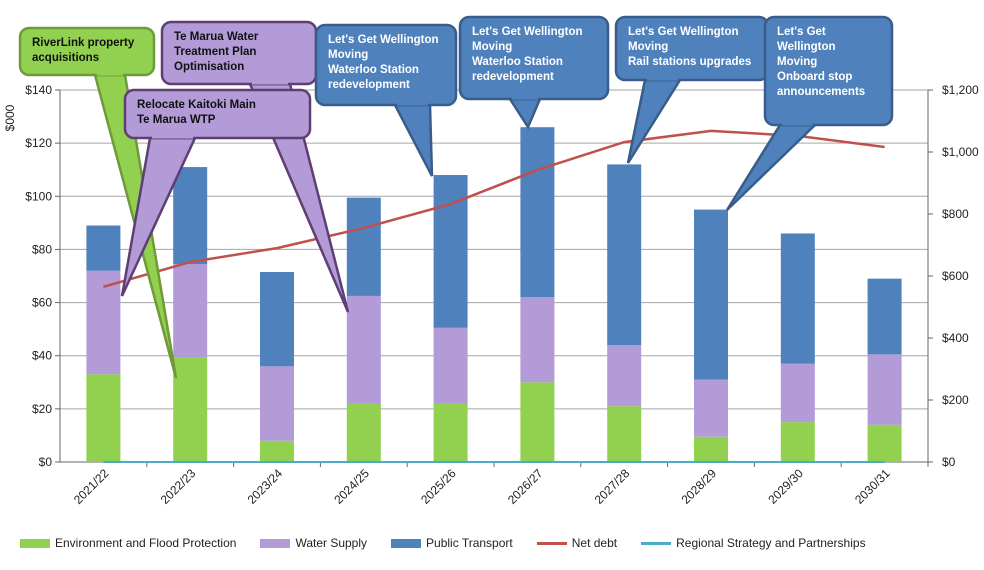  I want to click on callout-text: redevelopment, so click(369, 85).